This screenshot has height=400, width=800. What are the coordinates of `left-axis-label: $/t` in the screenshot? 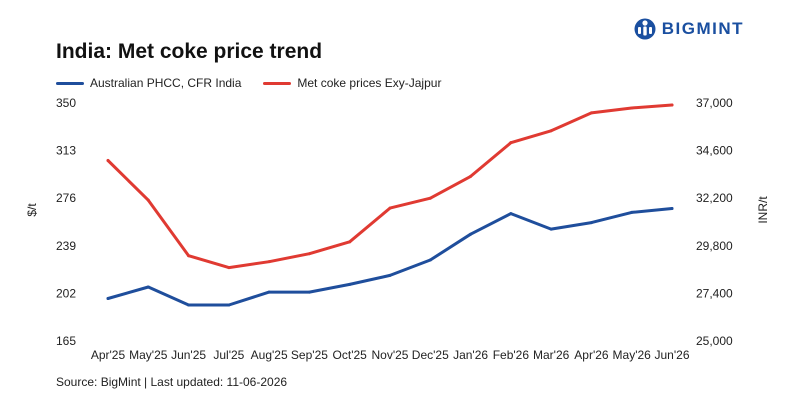 It's located at (32, 210).